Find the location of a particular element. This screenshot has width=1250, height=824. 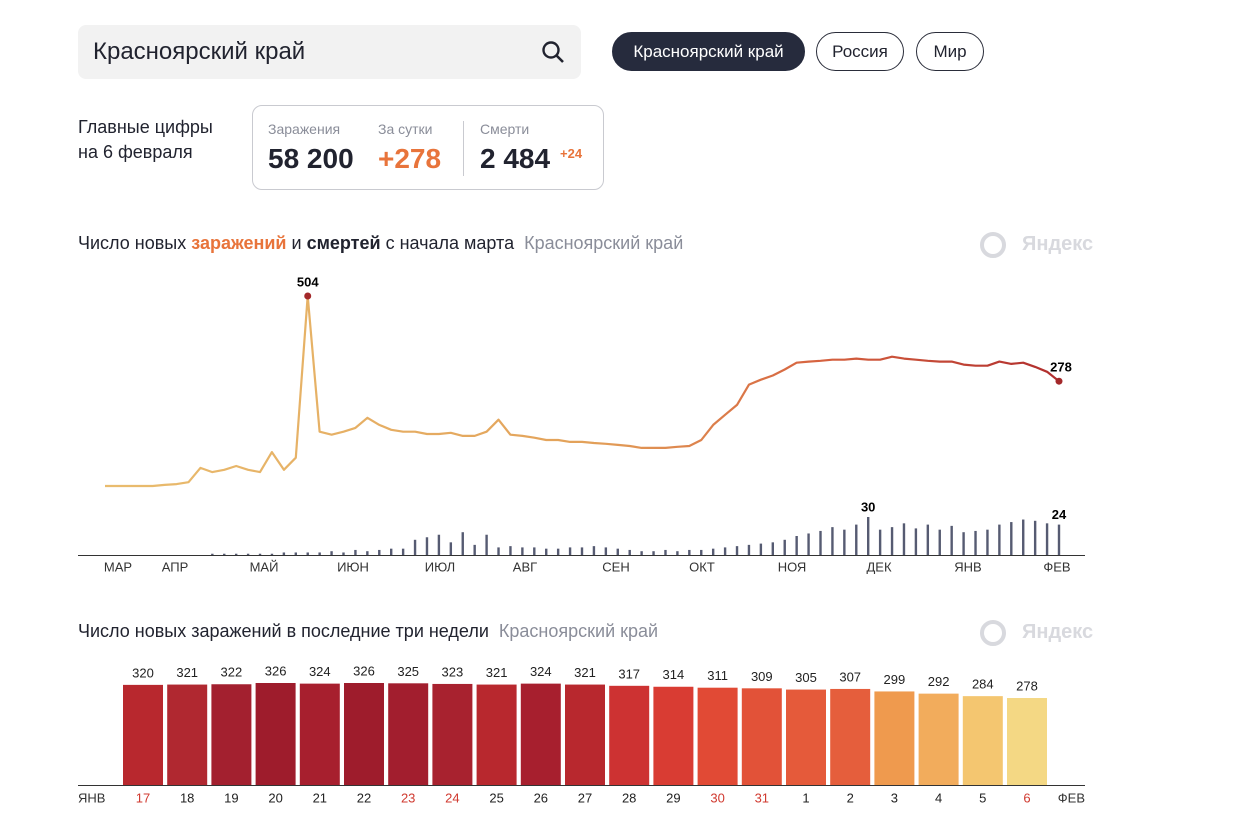

search-icon is located at coordinates (553, 52).